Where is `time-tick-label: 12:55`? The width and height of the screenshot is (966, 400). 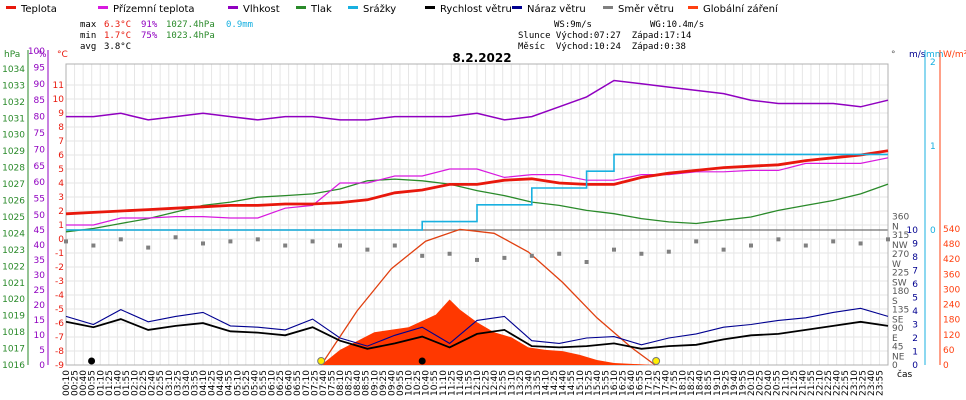
time-tick-label: 12:55 is located at coordinates (504, 383).